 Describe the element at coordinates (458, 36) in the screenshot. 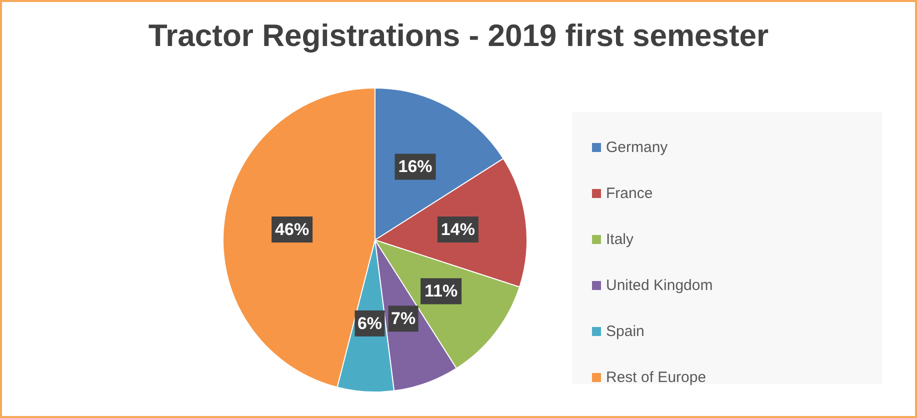

I see `chart-title: Tractor Registrations - 2019 first semester` at that location.